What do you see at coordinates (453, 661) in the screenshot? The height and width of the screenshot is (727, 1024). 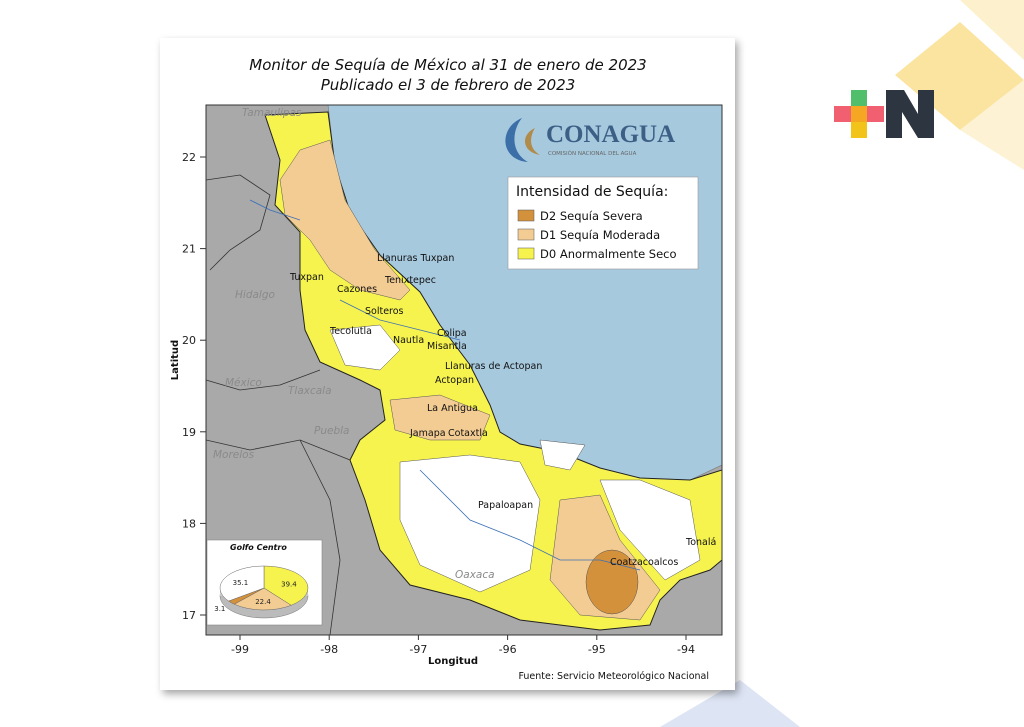 I see `x-axis-label: Longitud` at bounding box center [453, 661].